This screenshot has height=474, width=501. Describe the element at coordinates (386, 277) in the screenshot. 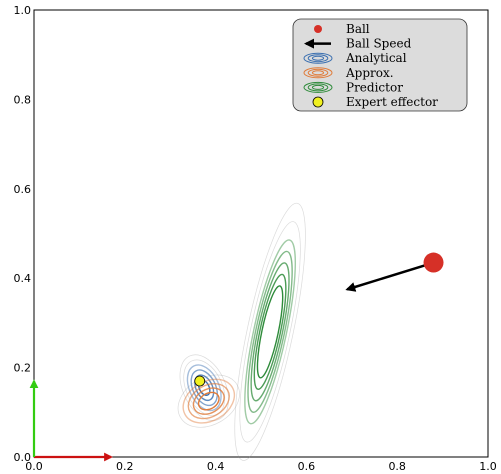

I see `ball-speed-arrow` at that location.